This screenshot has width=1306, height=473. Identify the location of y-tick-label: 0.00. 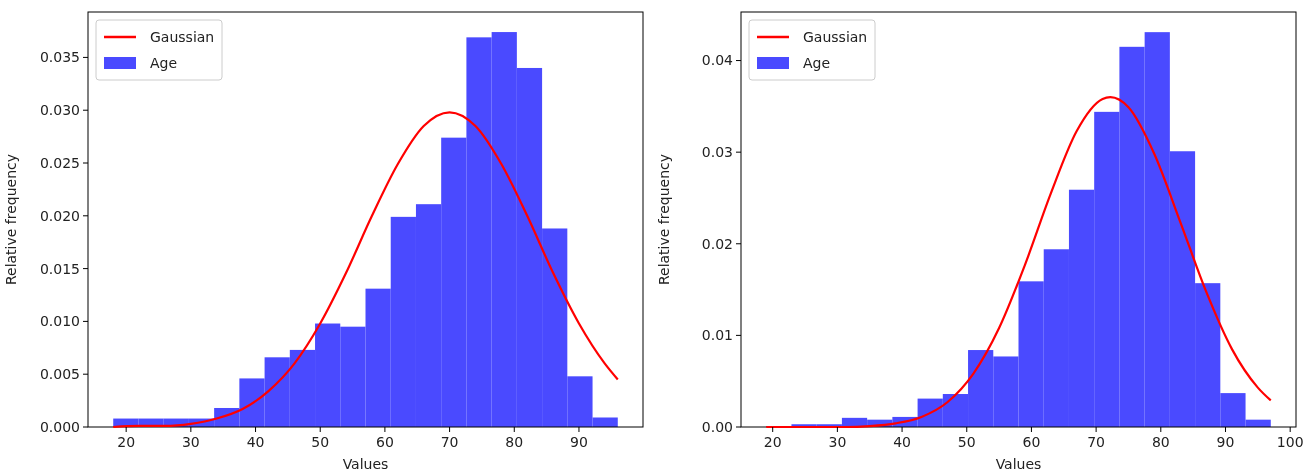
(717, 426).